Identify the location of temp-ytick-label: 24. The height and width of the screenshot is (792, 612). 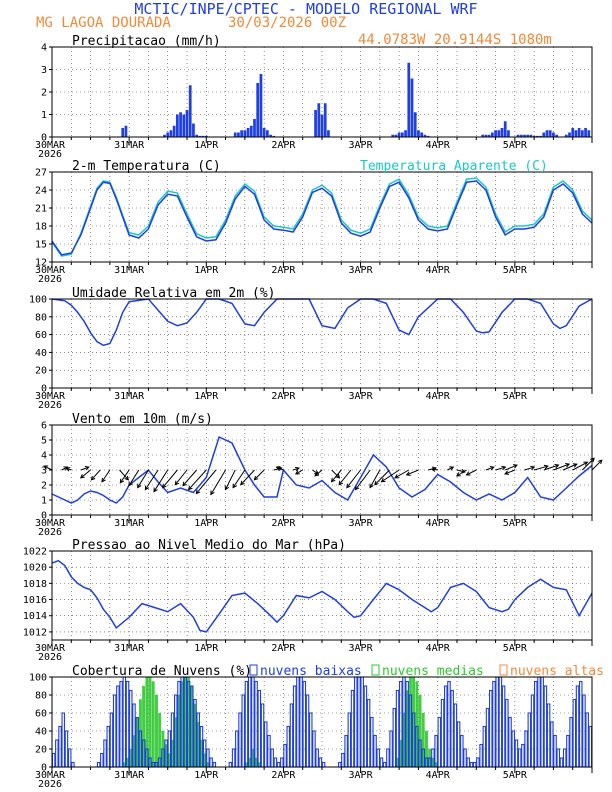
(41, 191).